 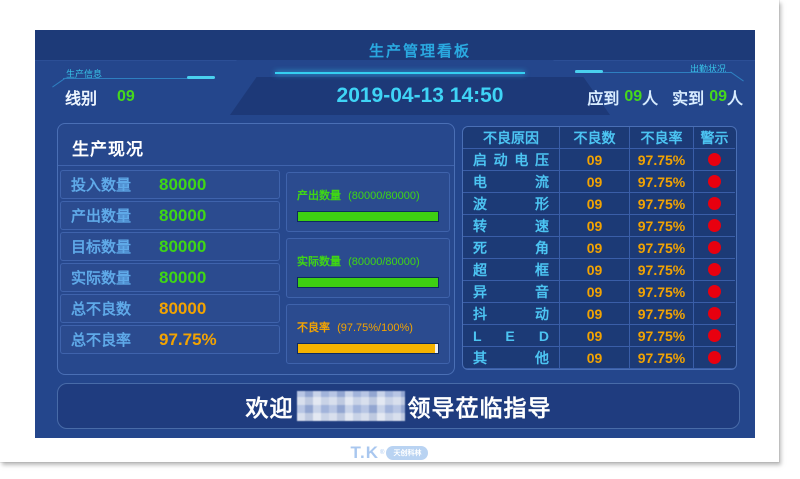 I want to click on title-underline-decoration, so click(x=400, y=73).